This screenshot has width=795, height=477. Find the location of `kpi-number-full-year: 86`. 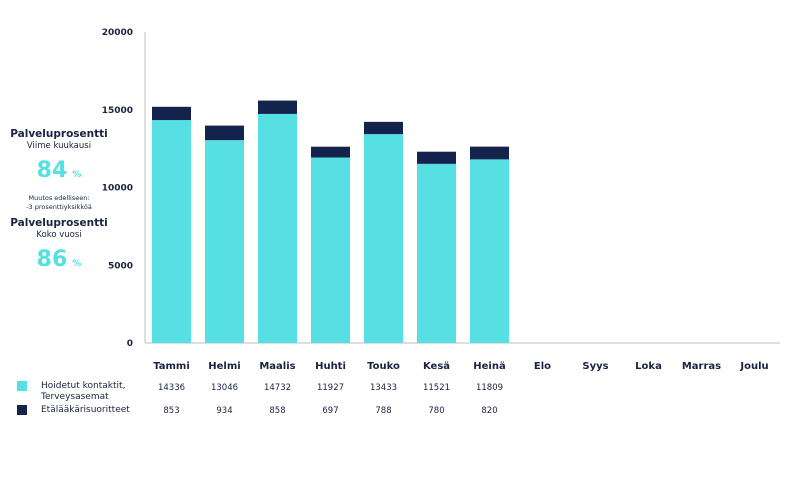

kpi-number-full-year: 86 is located at coordinates (52, 259).